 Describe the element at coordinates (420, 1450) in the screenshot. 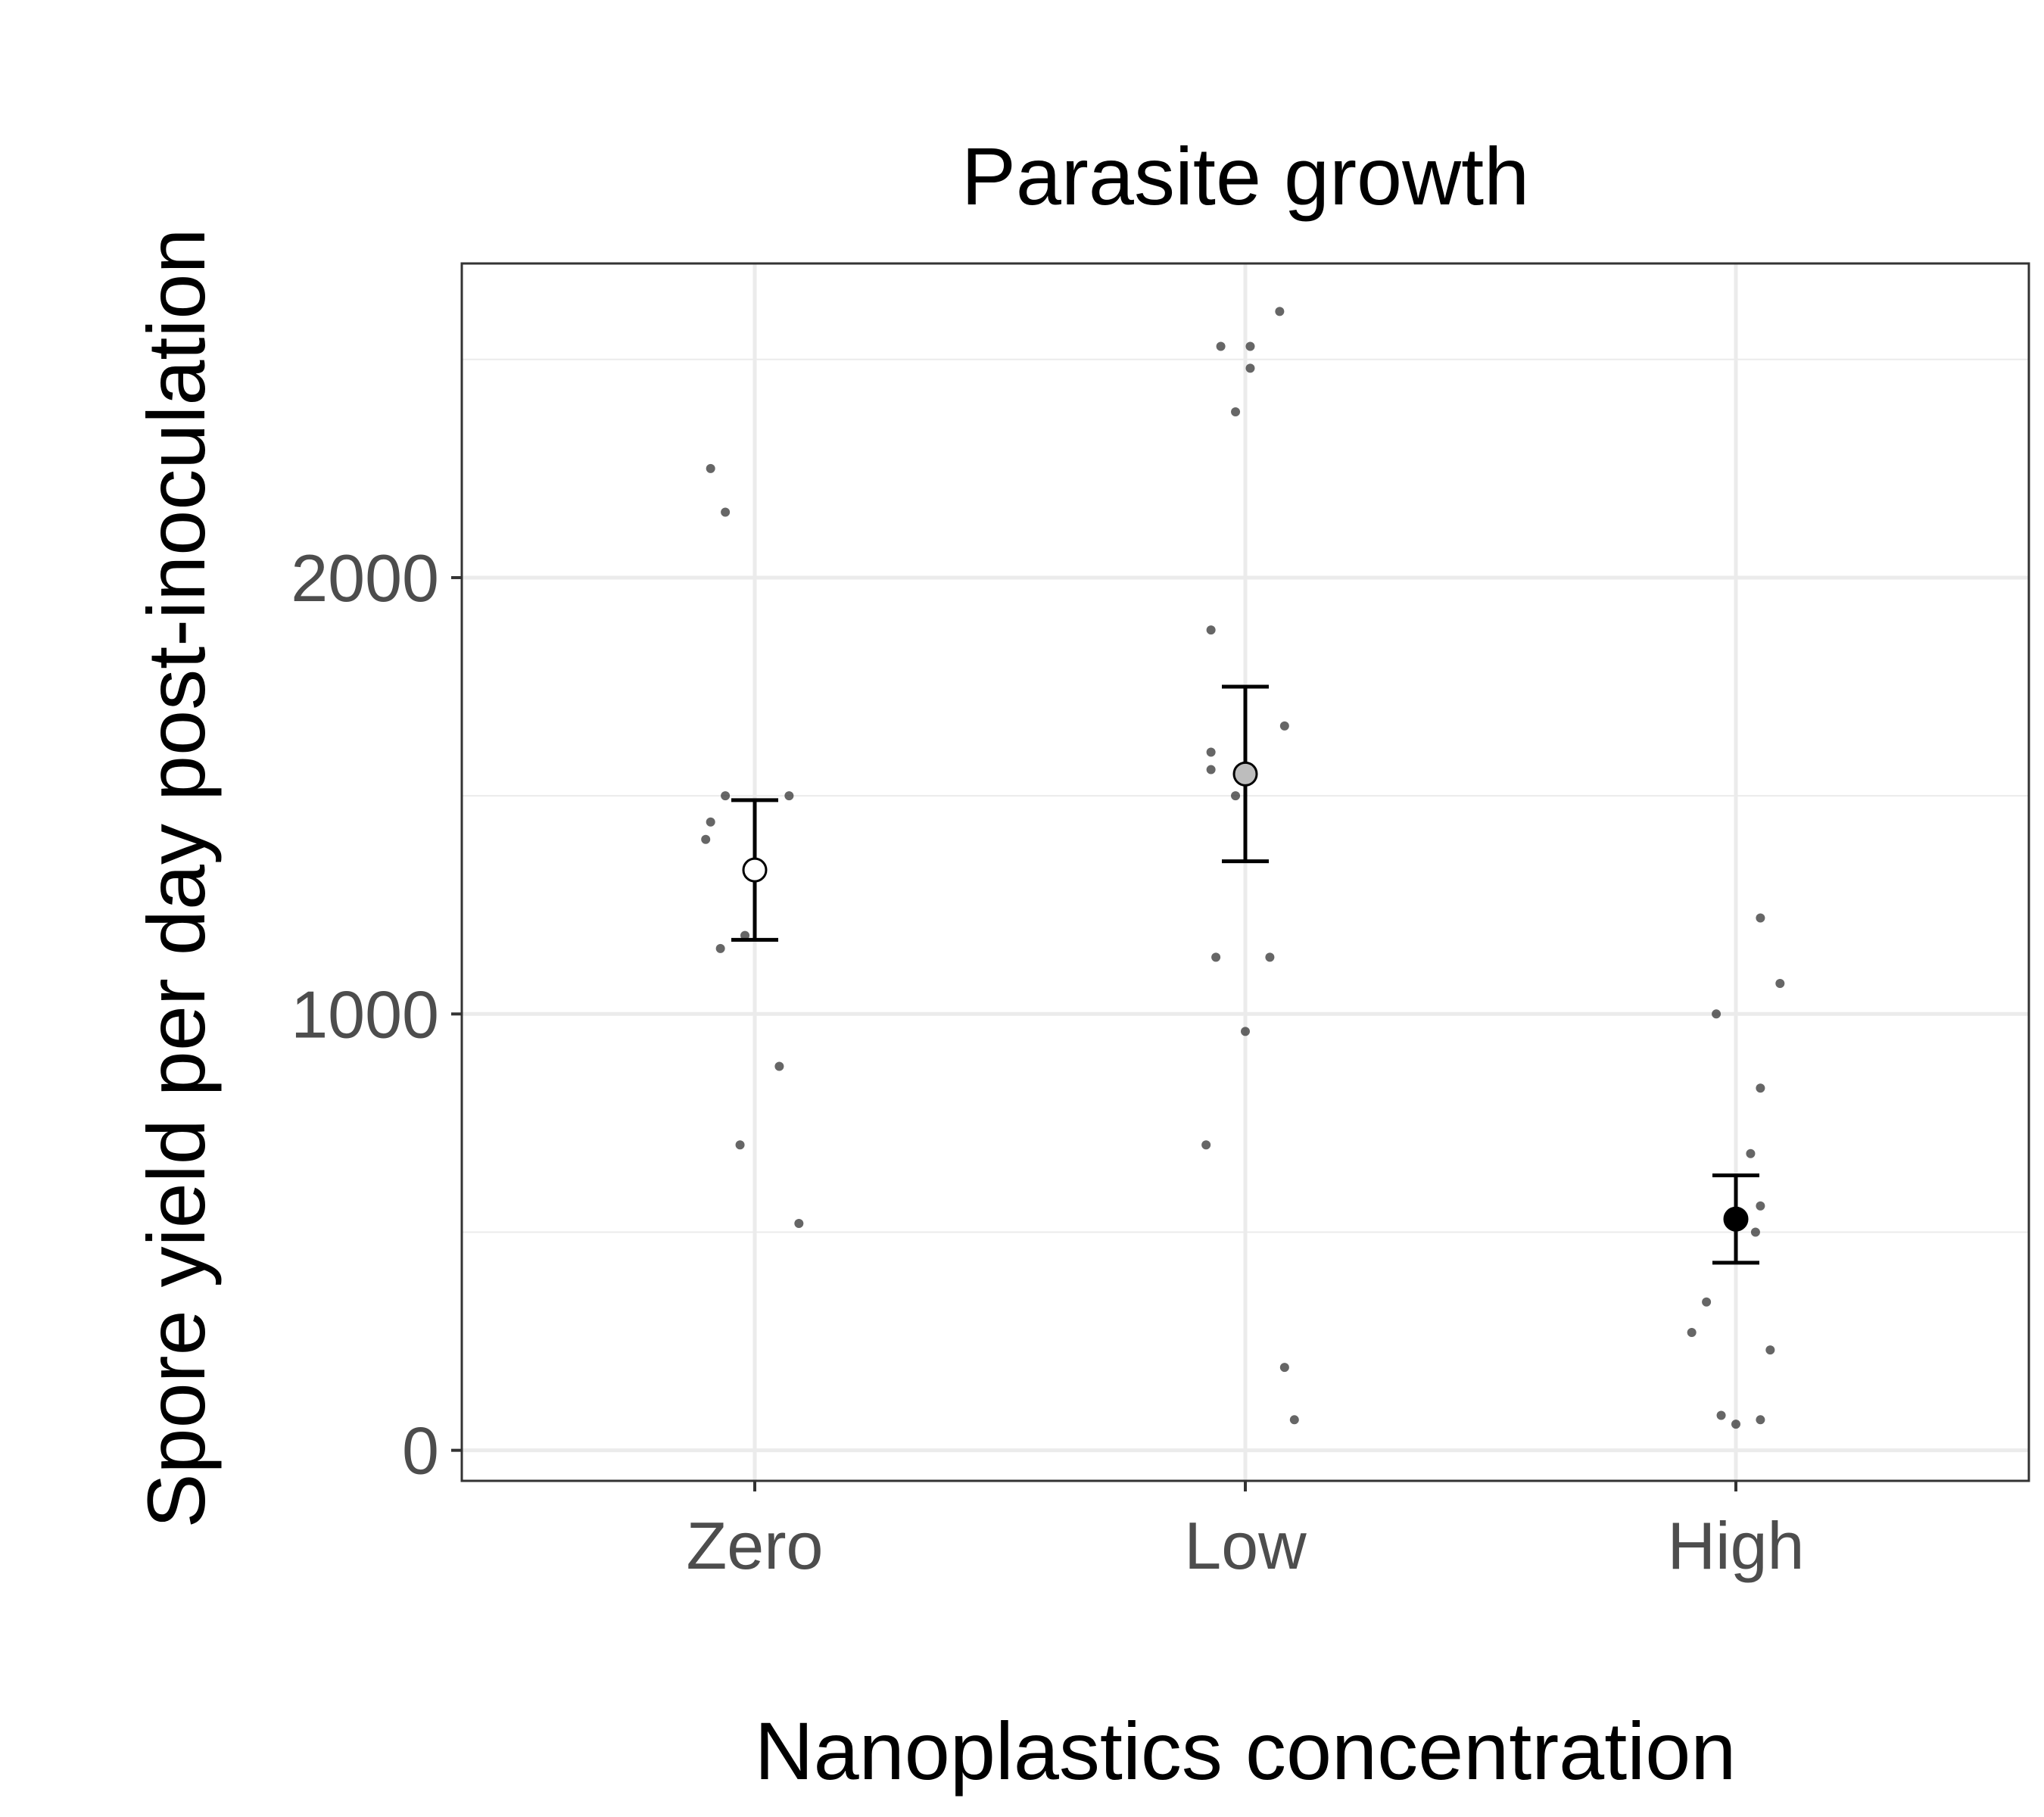

I see `y-tick-label: 0` at that location.